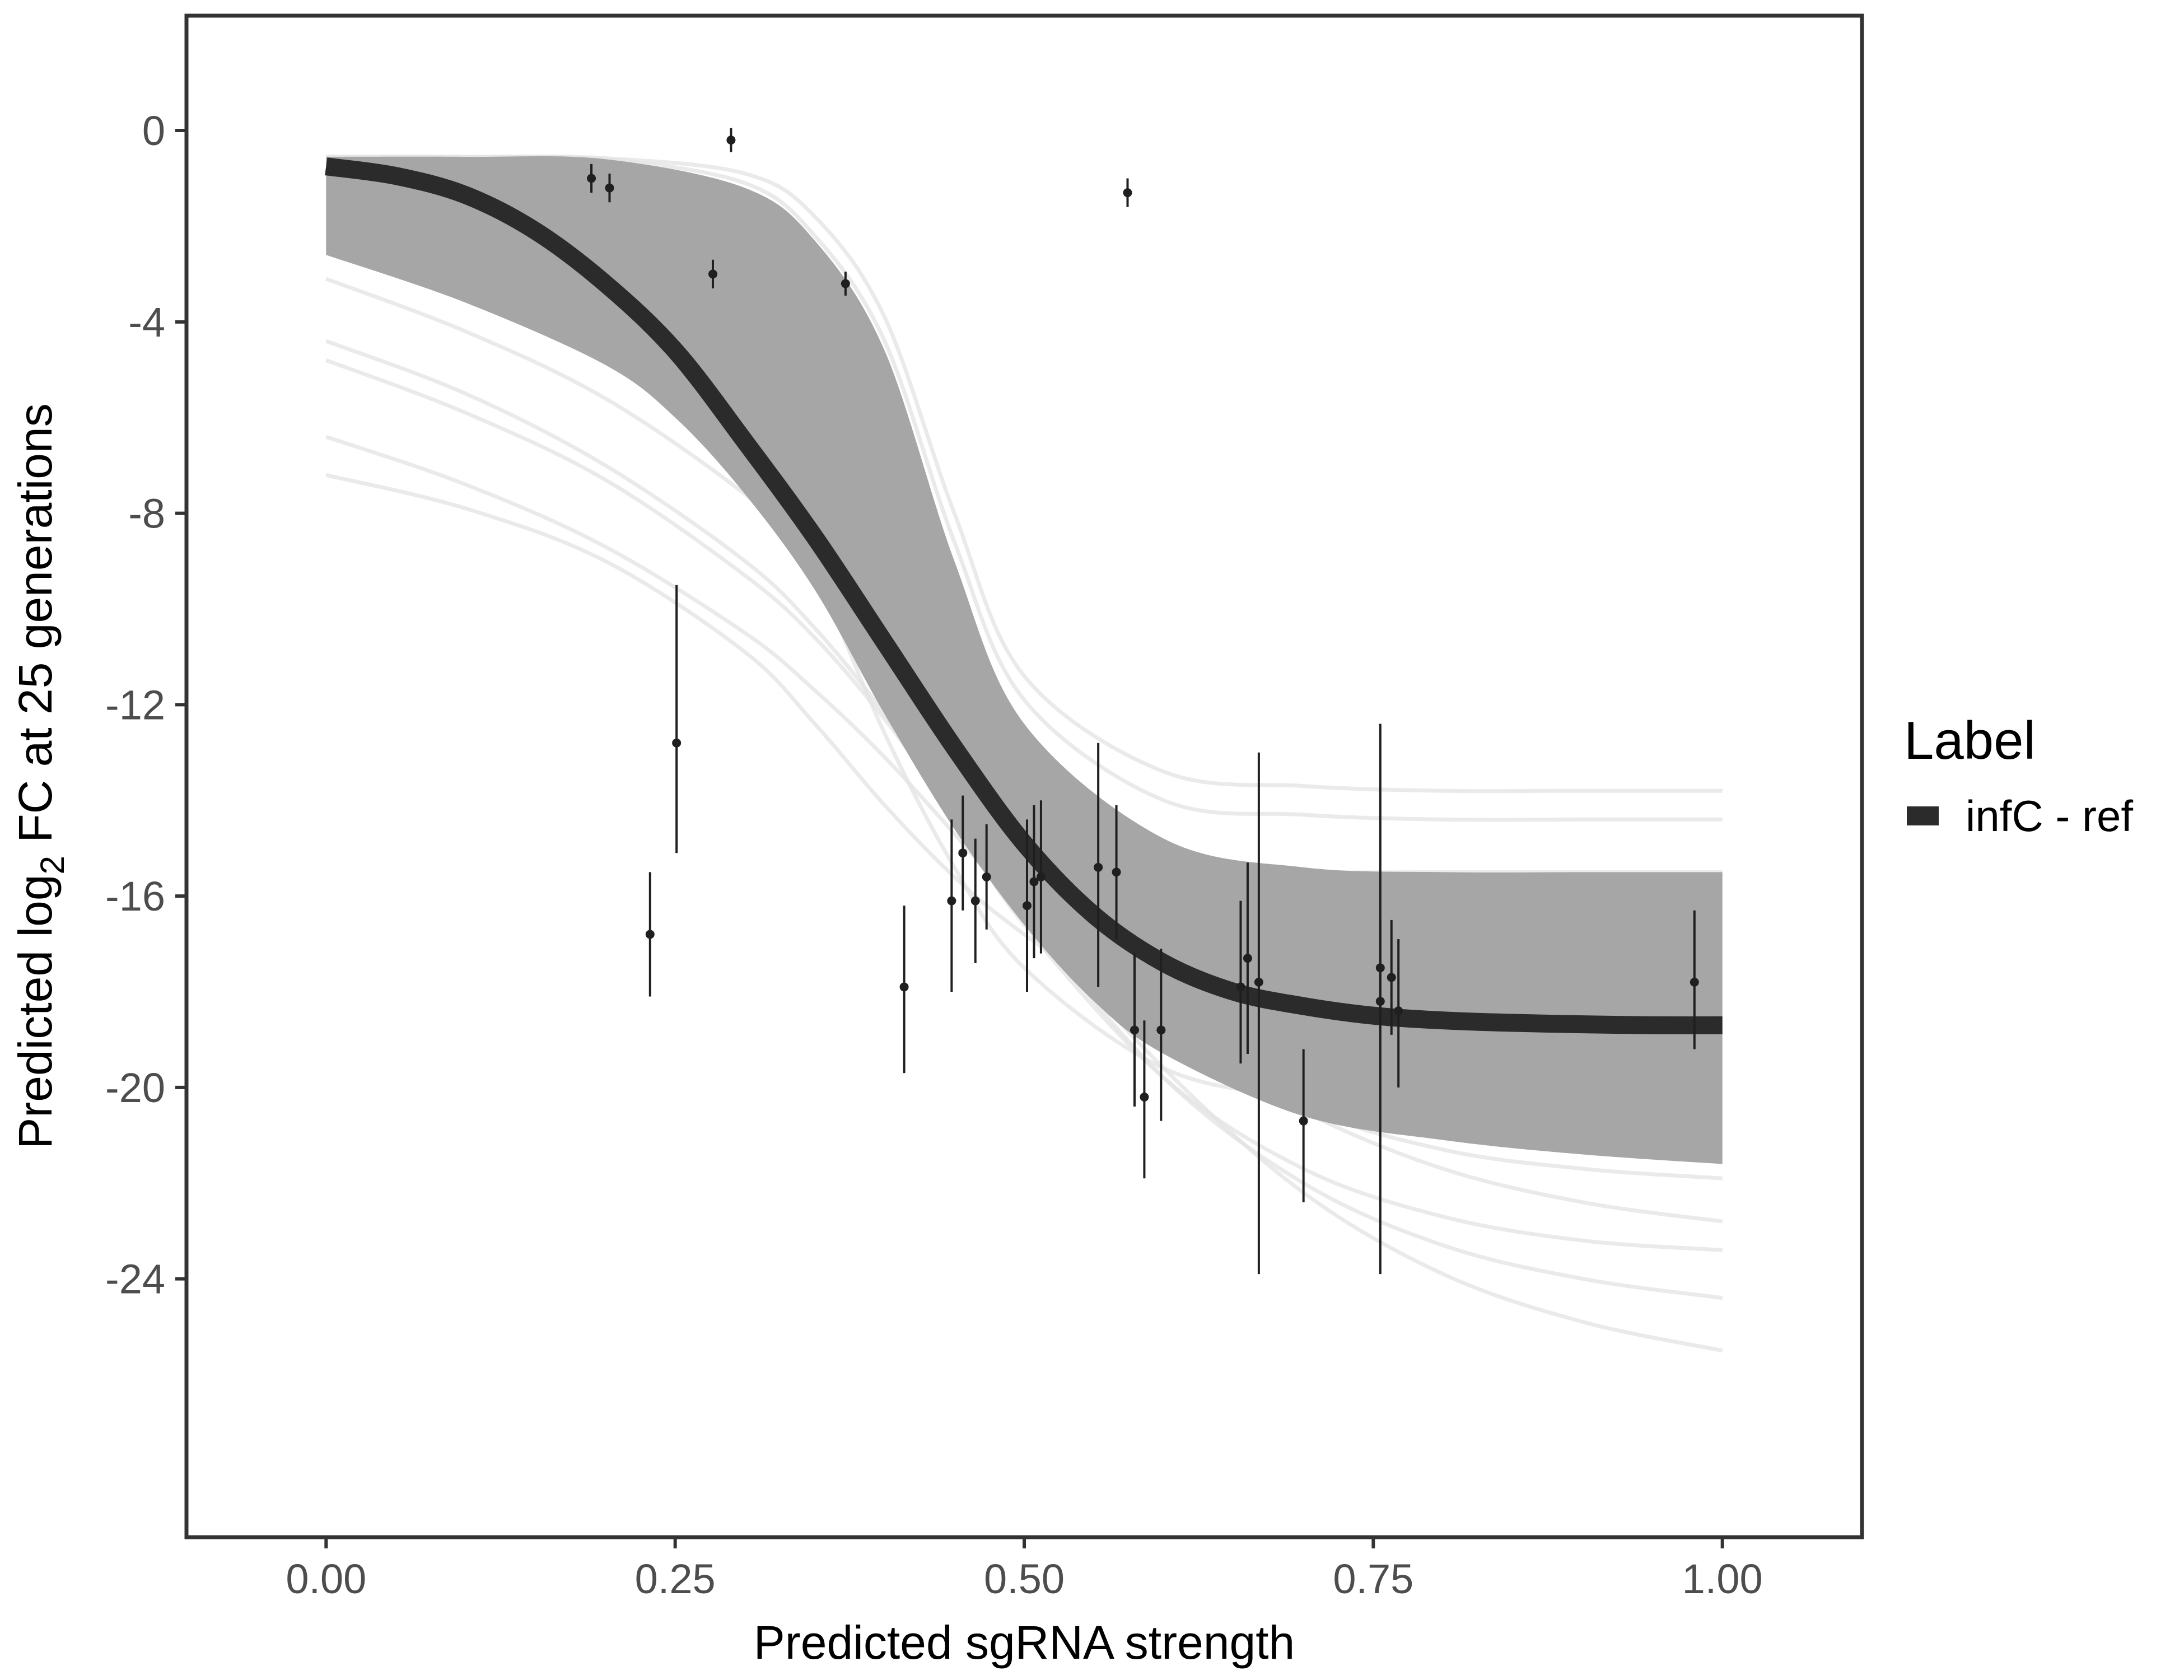 This screenshot has width=2184, height=1680. What do you see at coordinates (676, 1579) in the screenshot?
I see `x-tick-label-0.25: 0.25` at bounding box center [676, 1579].